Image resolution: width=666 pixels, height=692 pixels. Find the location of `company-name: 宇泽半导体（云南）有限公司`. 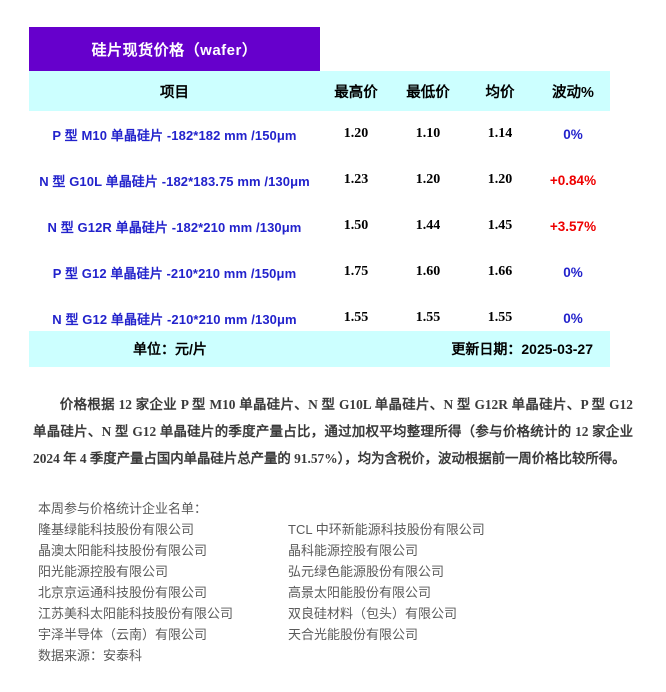

company-name: 宇泽半导体（云南）有限公司 is located at coordinates (123, 634).